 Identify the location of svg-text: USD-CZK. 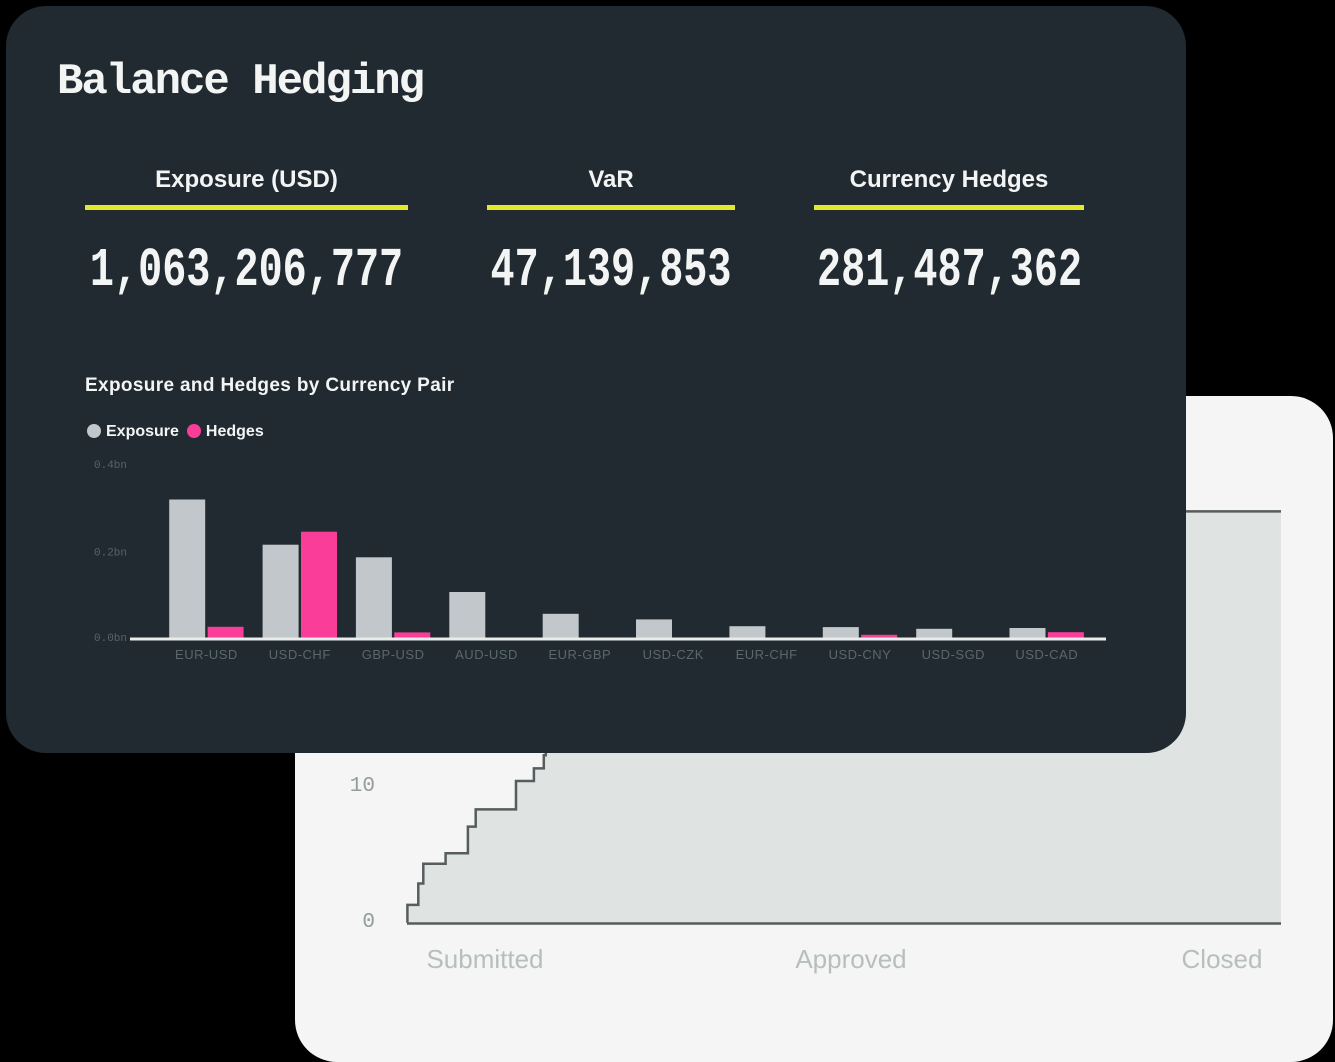
(673, 654).